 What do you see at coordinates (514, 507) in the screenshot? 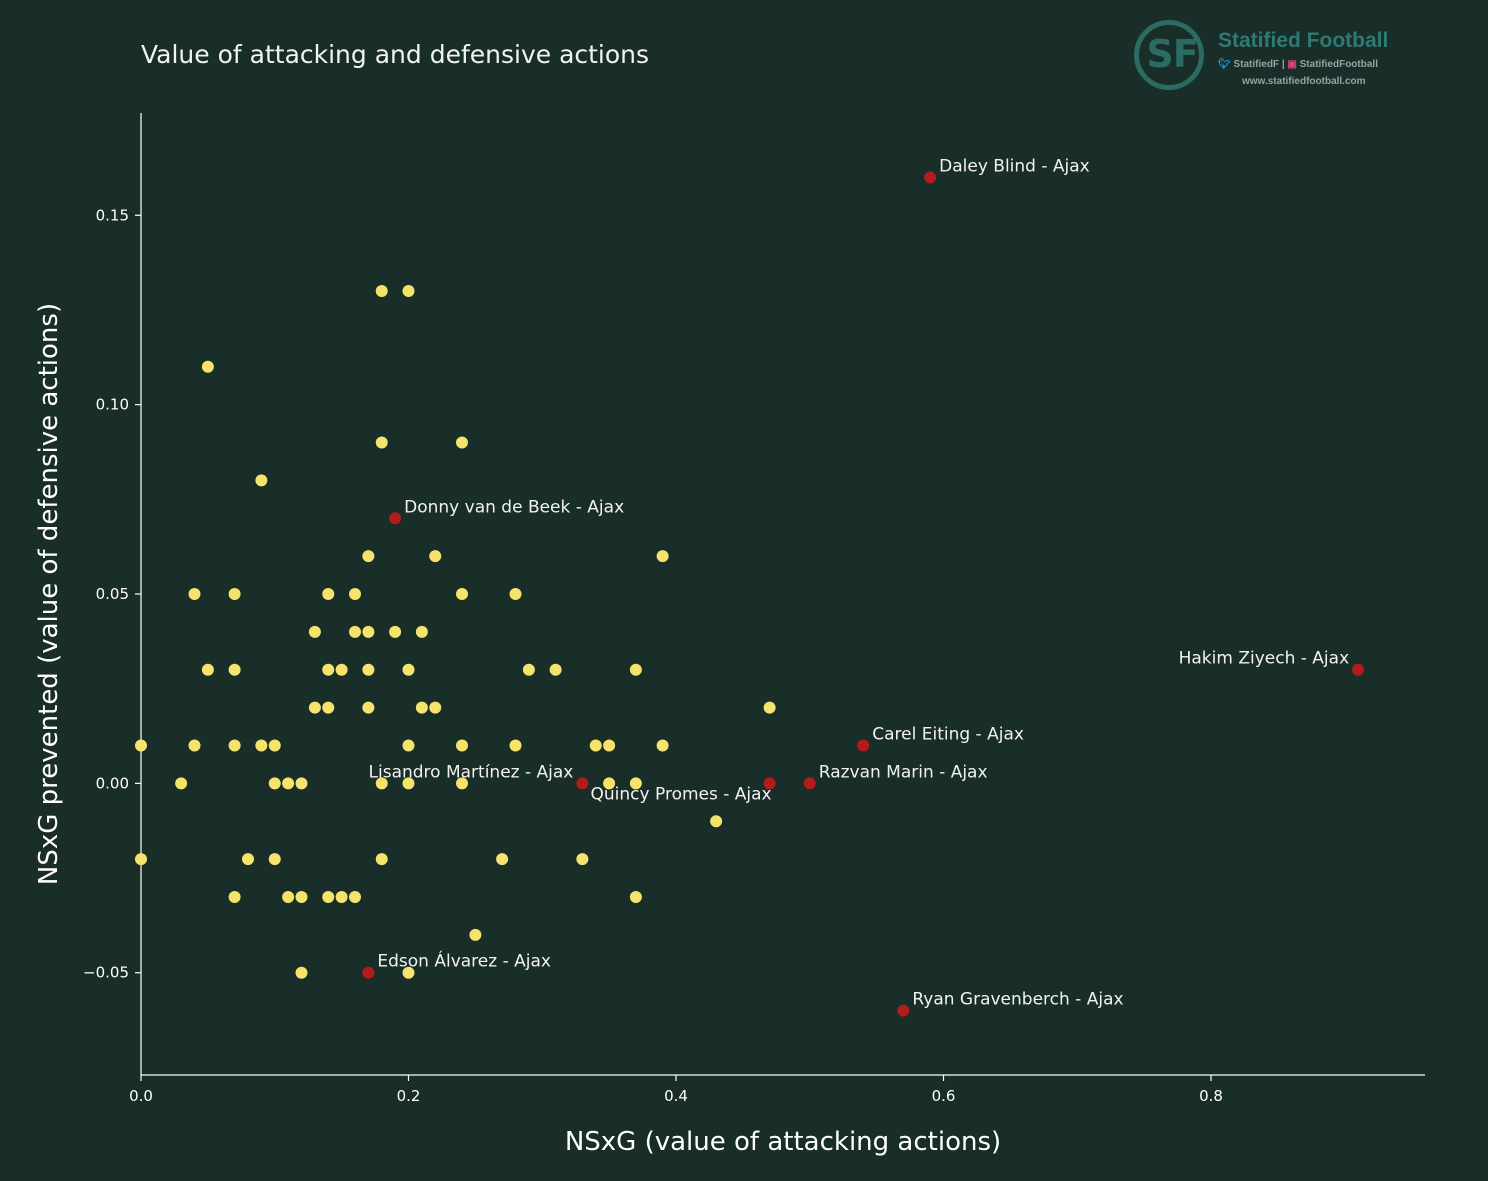
I see `point-label: Donny van de Beek - Ajax` at bounding box center [514, 507].